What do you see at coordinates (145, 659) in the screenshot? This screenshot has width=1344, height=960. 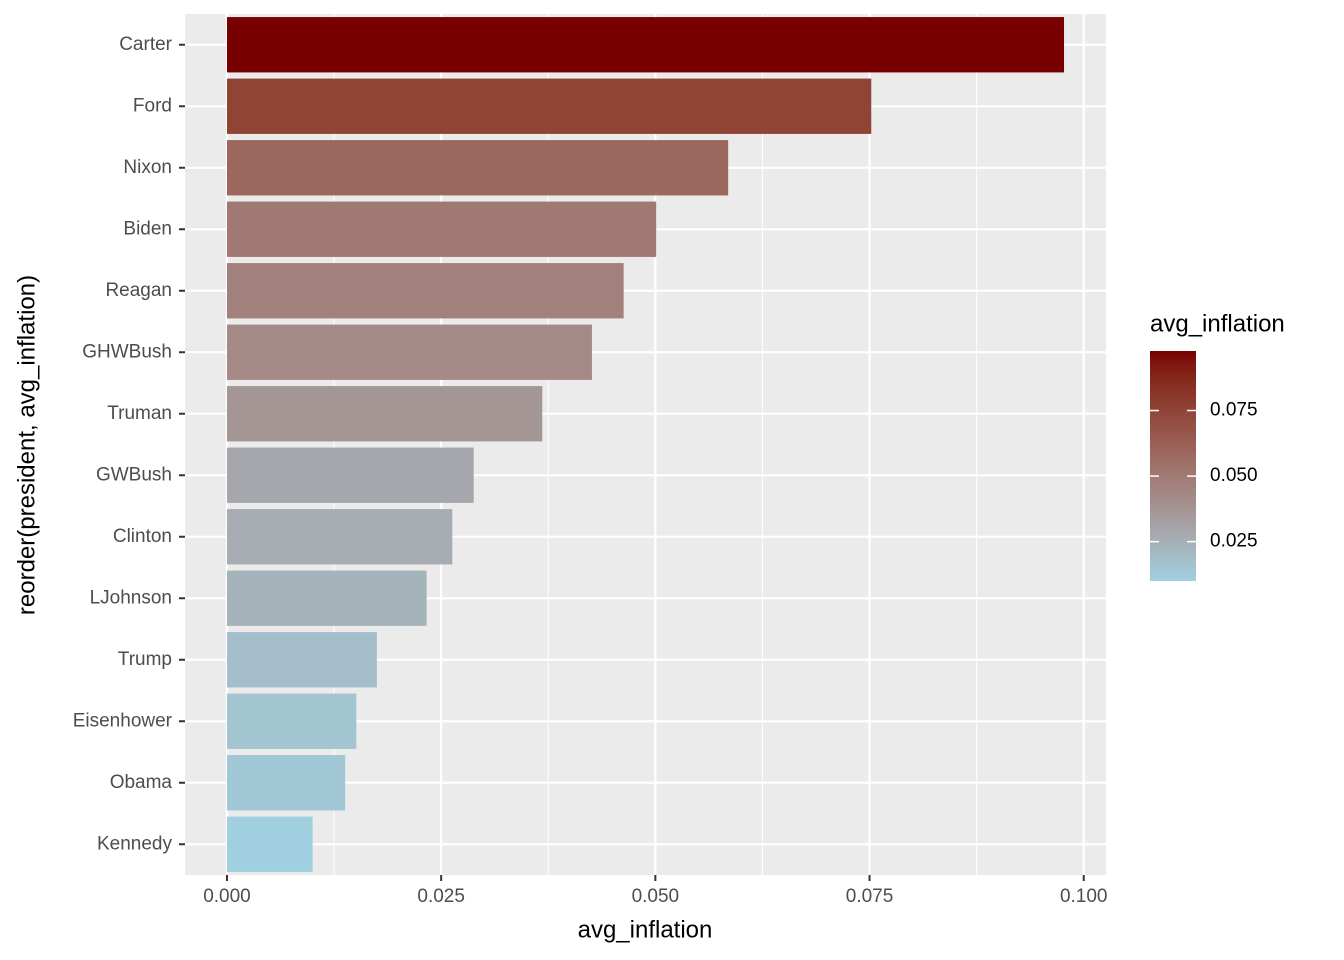 I see `y-tick-label: Trump` at bounding box center [145, 659].